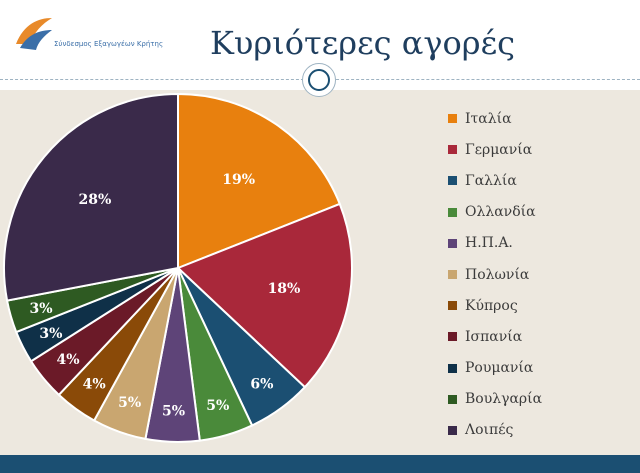  Describe the element at coordinates (504, 399) in the screenshot. I see `legend-label: Βουλγαρία` at that location.